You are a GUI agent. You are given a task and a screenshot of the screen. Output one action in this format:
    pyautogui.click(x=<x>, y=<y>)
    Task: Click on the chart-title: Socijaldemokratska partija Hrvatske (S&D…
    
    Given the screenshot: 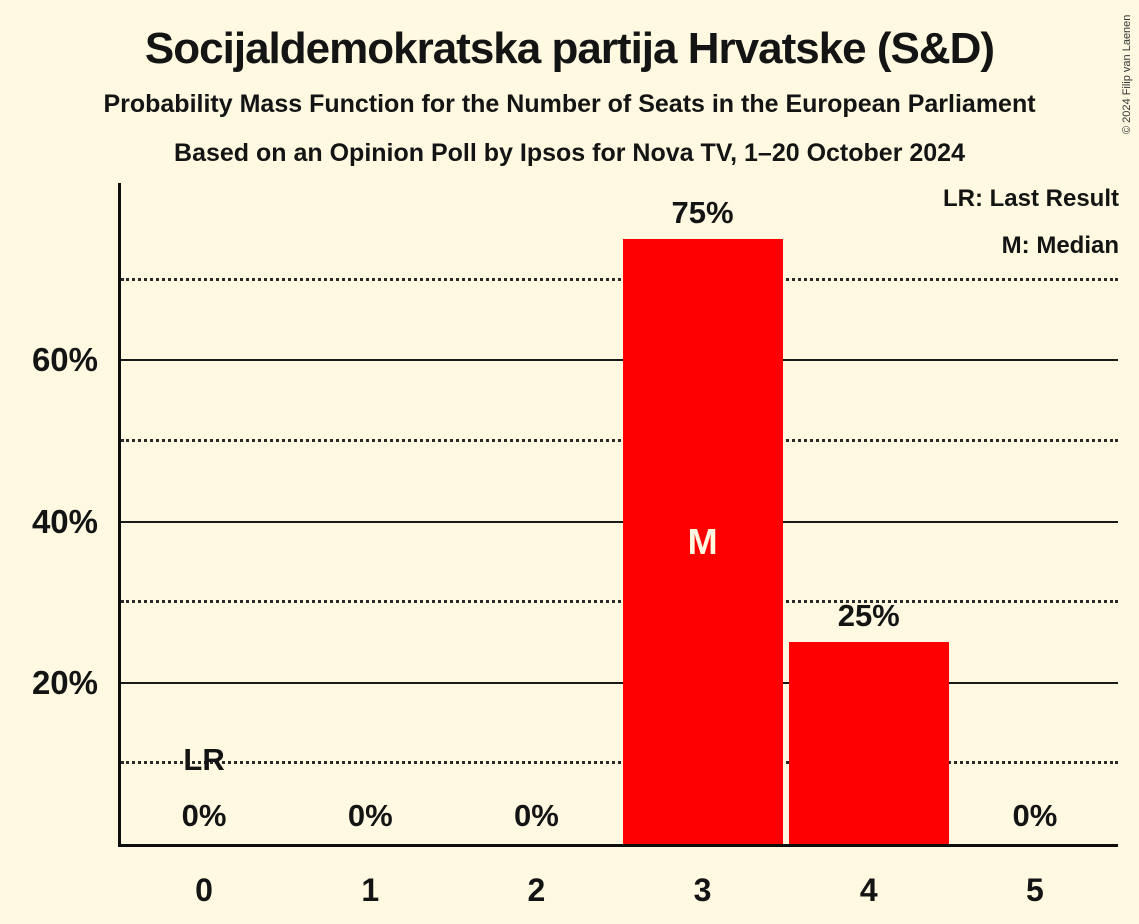 What is the action you would take?
    pyautogui.click(x=569, y=48)
    